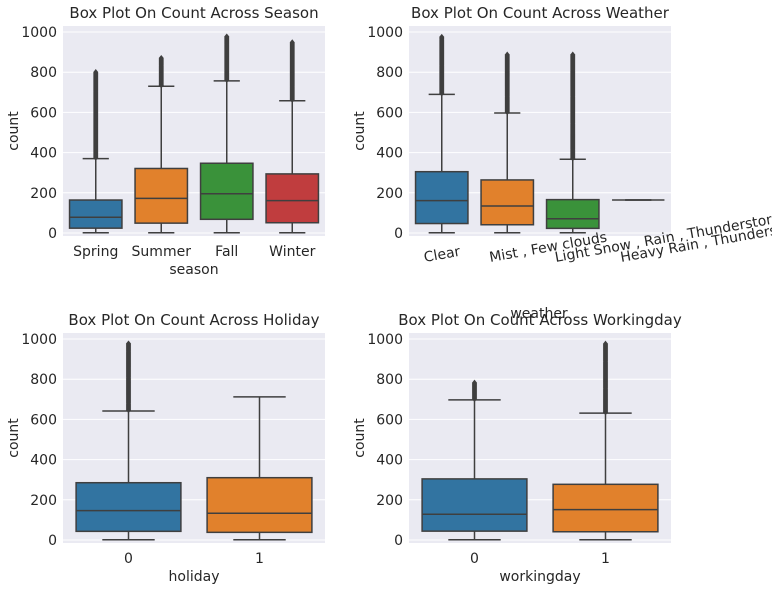 The width and height of the screenshot is (772, 590). Describe the element at coordinates (441, 133) in the screenshot. I see `box-clear` at that location.